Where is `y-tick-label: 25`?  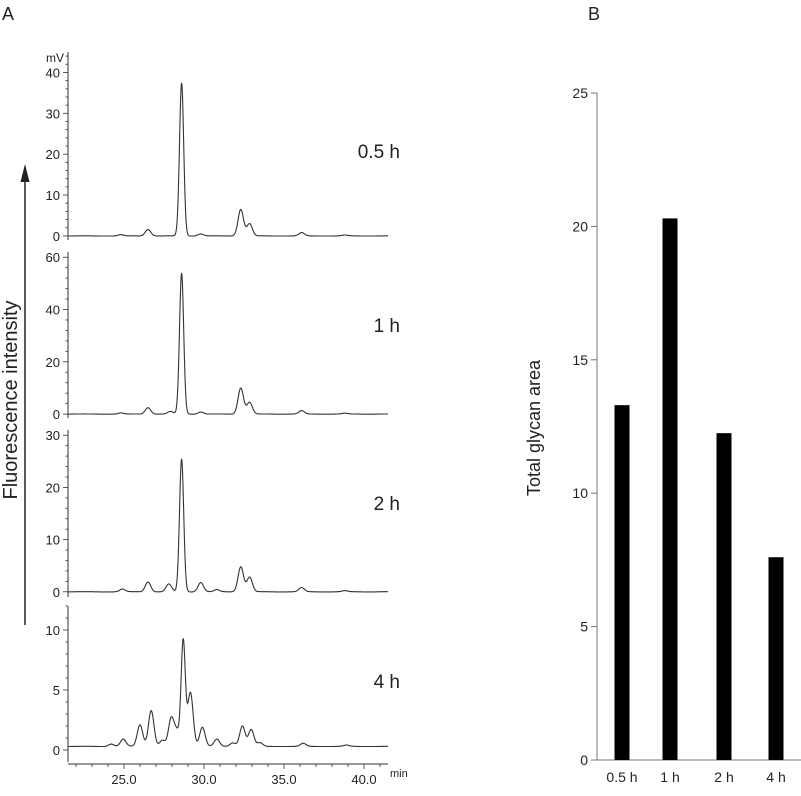
y-tick-label: 25 is located at coordinates (580, 93).